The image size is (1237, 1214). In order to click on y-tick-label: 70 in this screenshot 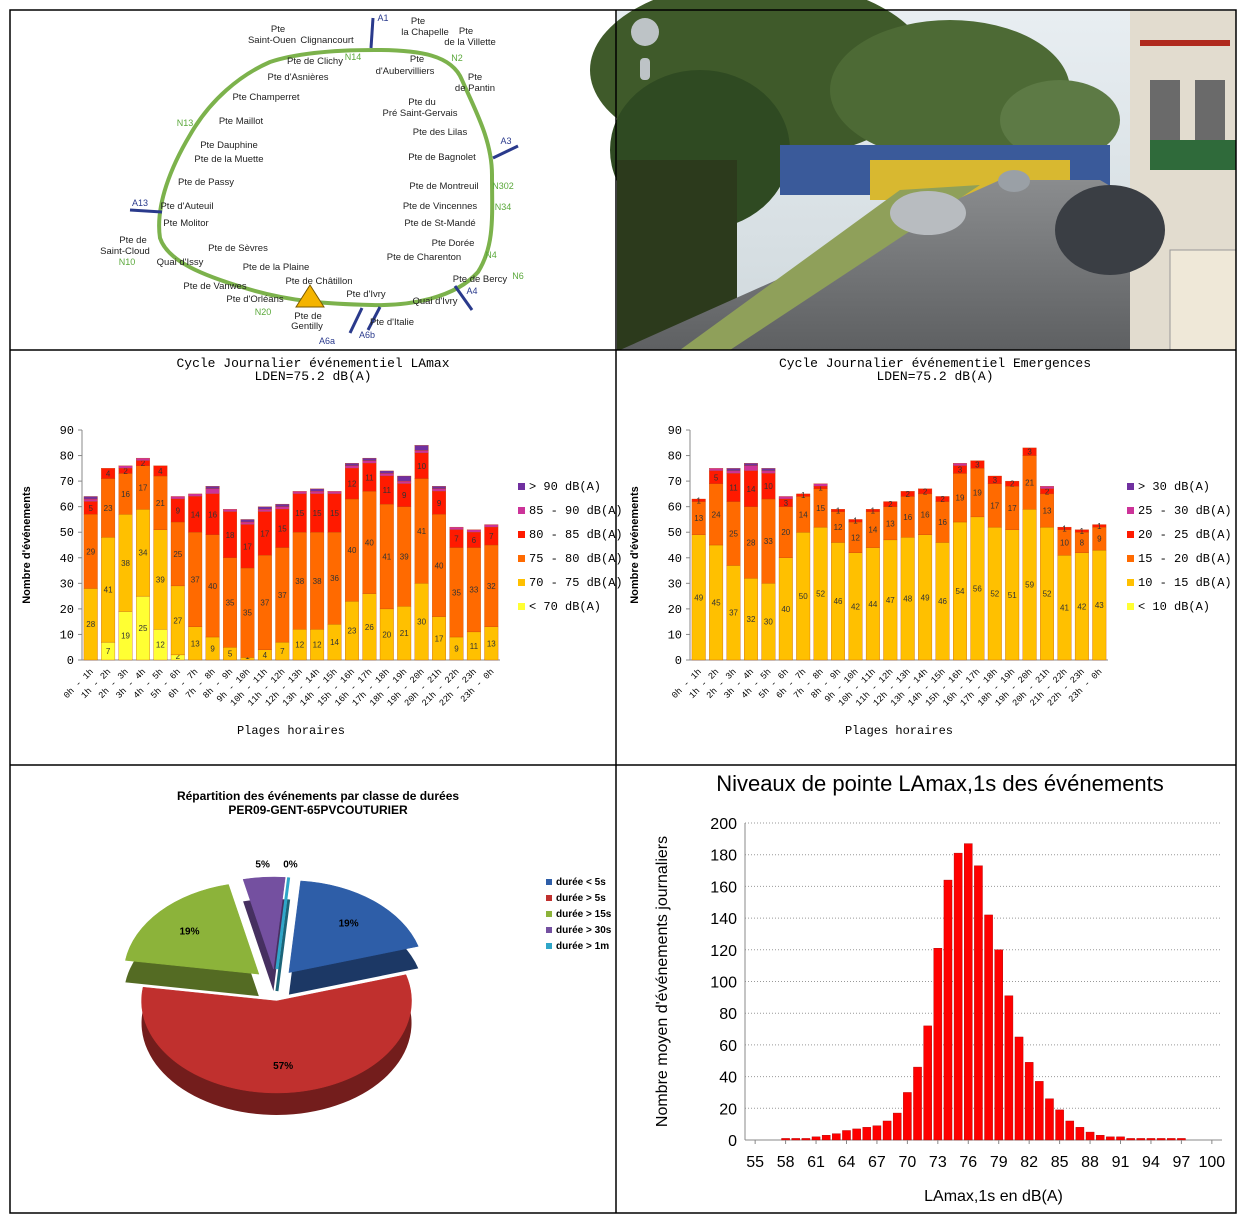, I will do `click(67, 482)`.